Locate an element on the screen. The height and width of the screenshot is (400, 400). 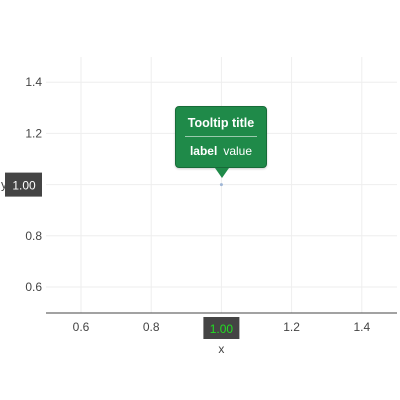
tooltip-arrow is located at coordinates (222, 173).